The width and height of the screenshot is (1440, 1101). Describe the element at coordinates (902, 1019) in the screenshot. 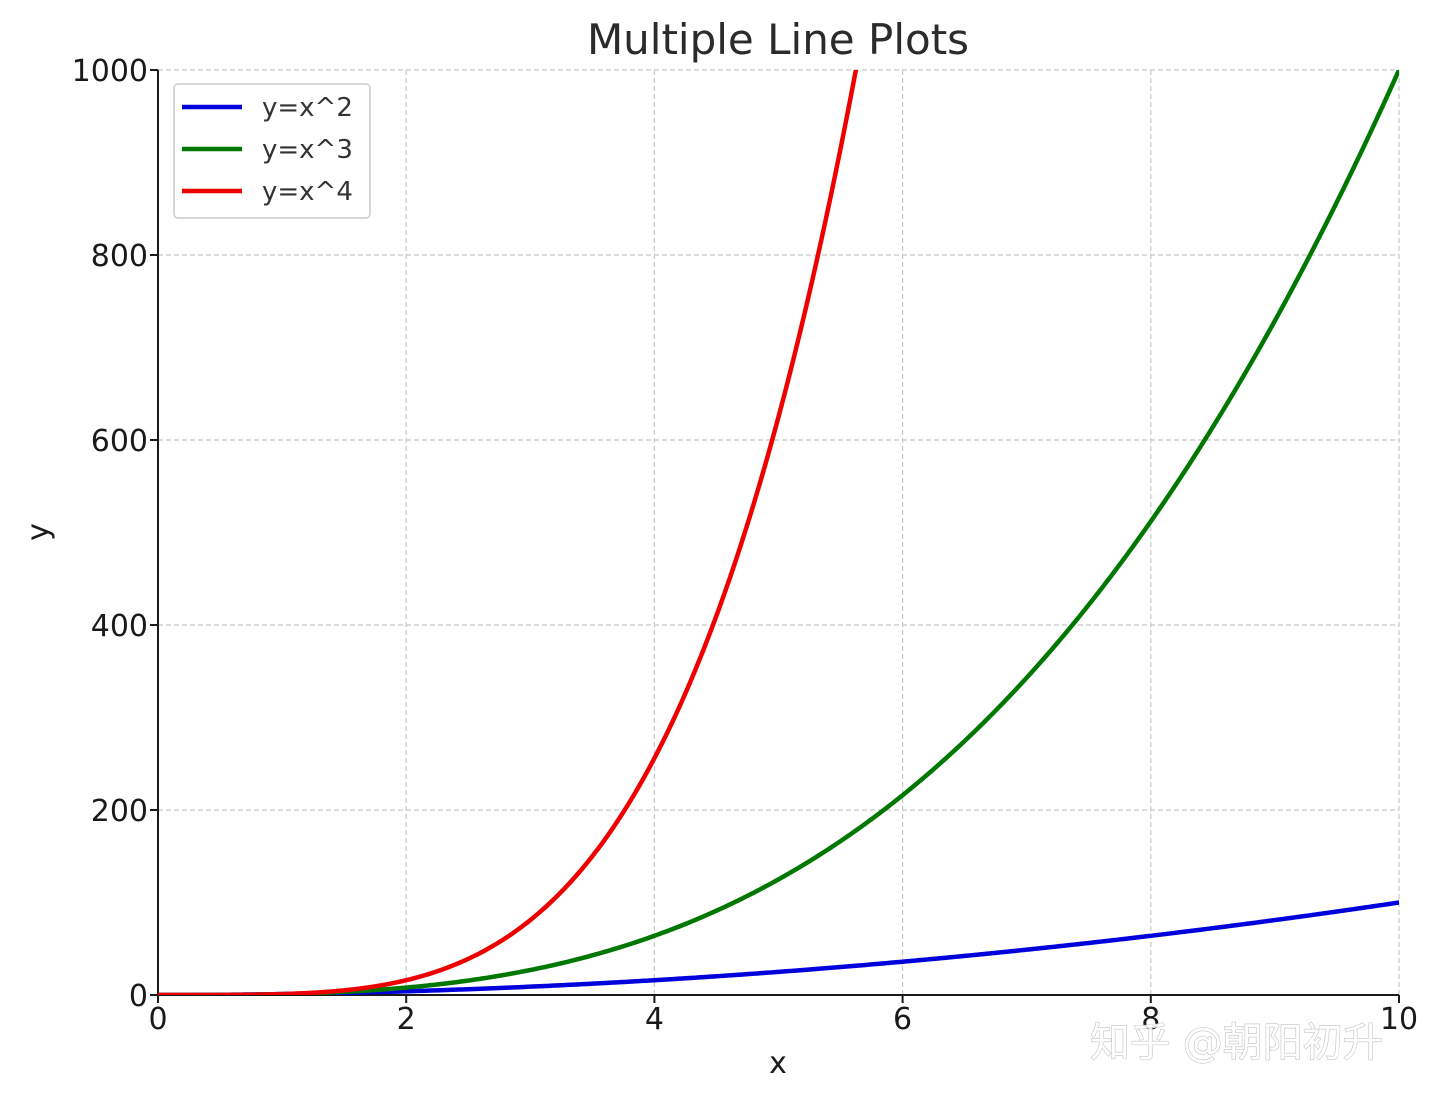

I see `x-tick-label: 6` at that location.